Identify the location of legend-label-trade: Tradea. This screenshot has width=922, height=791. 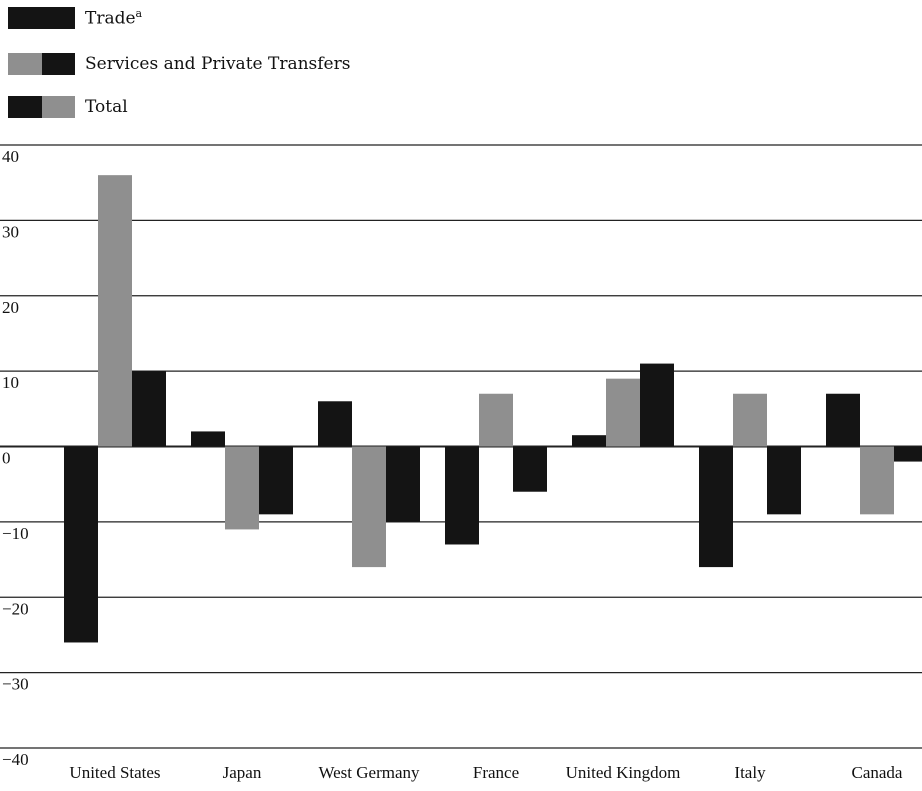
(114, 18).